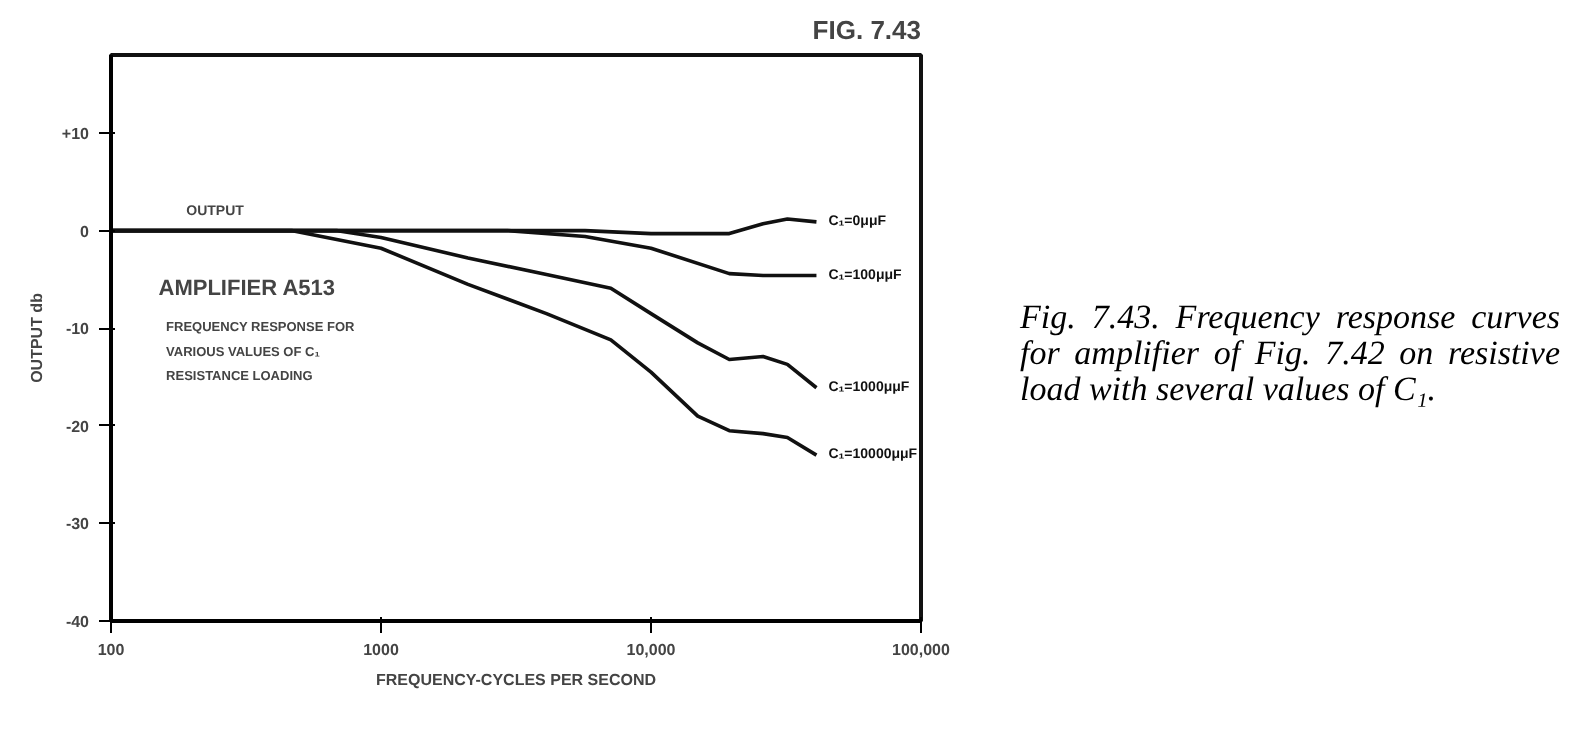  I want to click on y-tick-label: 0, so click(85, 231).